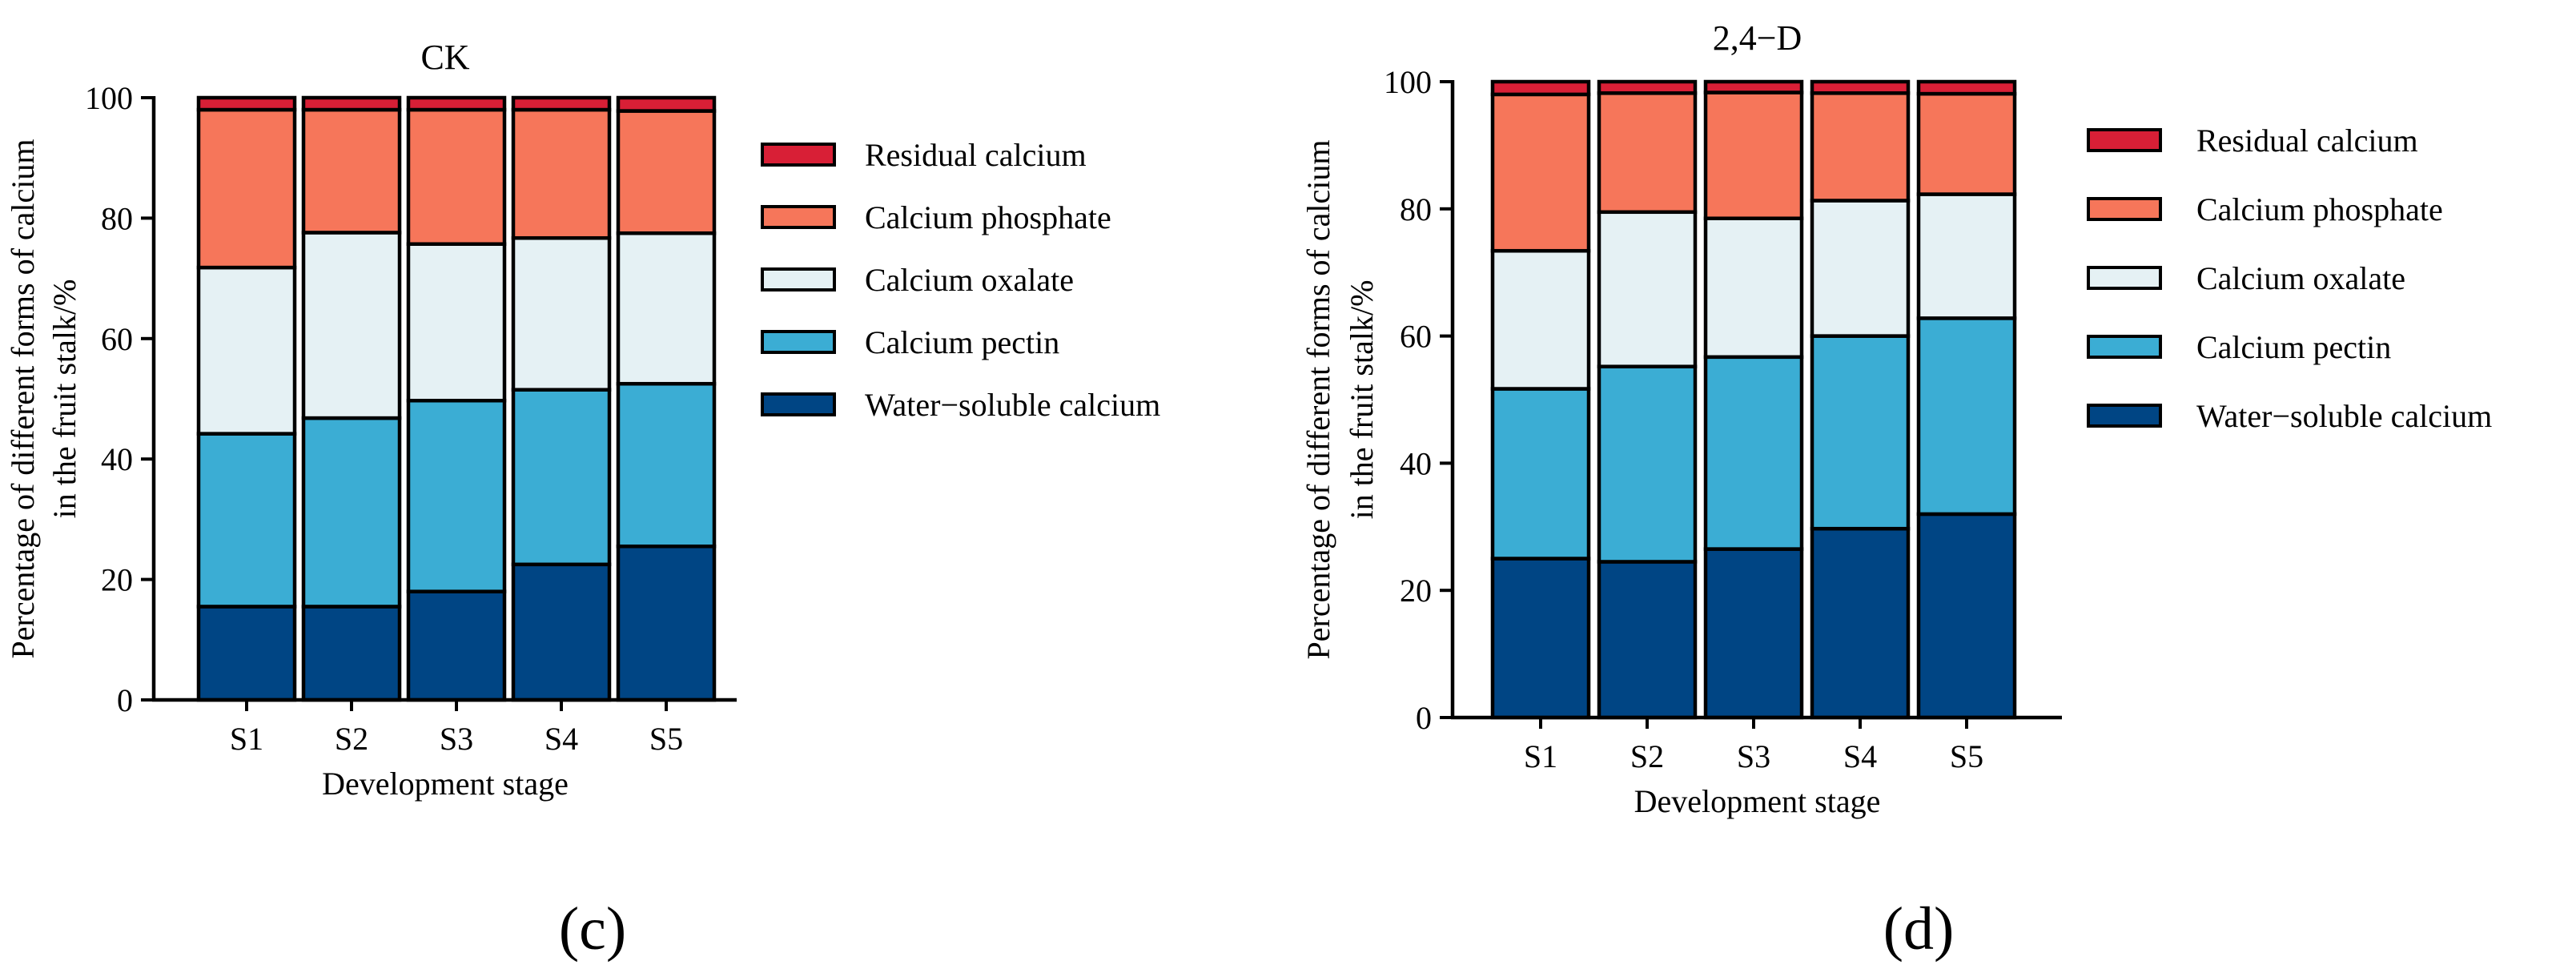 The width and height of the screenshot is (2576, 977). I want to click on y-tick-label: 100, so click(1408, 82).